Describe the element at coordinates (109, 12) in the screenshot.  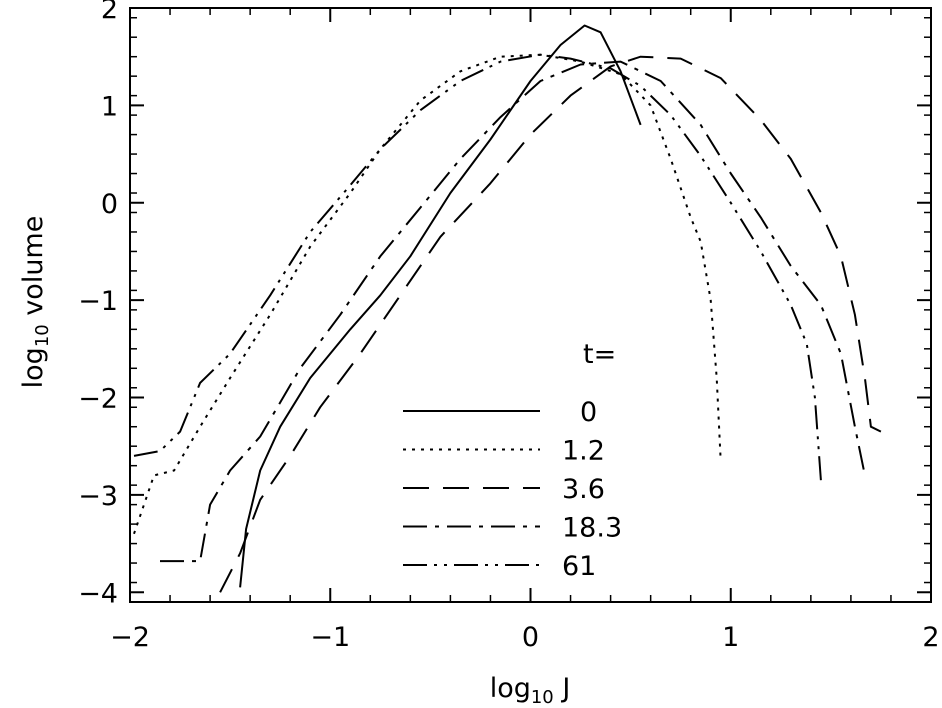
I see `y-tick-label: 2` at that location.